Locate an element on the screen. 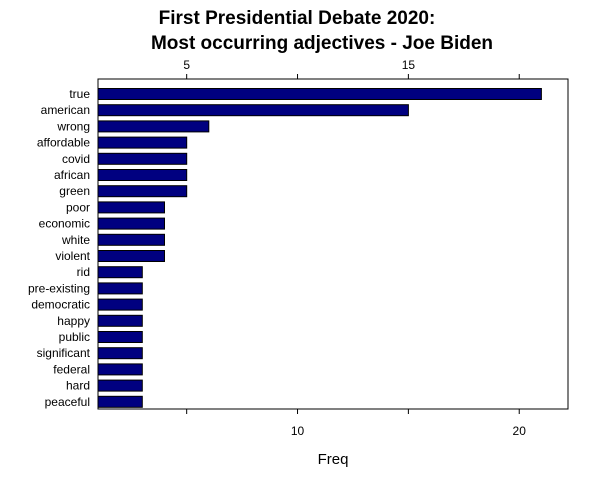  category-label-pre-existing: pre-existing is located at coordinates (59, 288).